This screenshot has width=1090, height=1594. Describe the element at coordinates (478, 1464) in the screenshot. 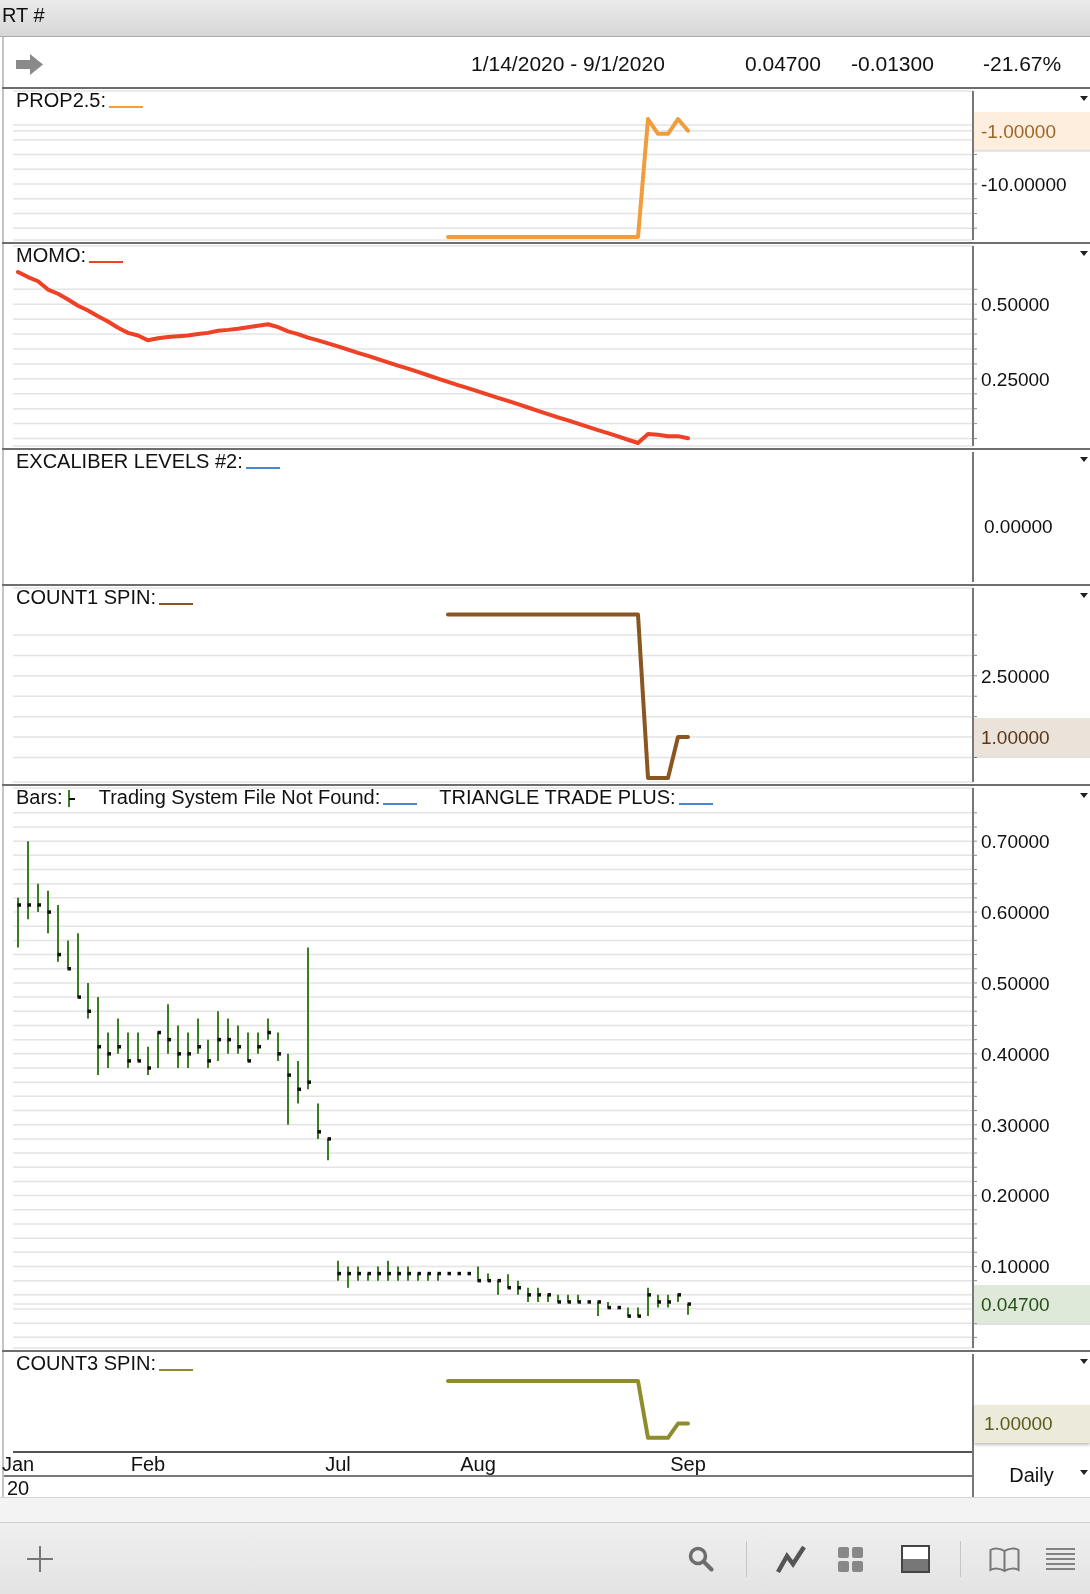

I see `x-tick-label: Aug` at that location.